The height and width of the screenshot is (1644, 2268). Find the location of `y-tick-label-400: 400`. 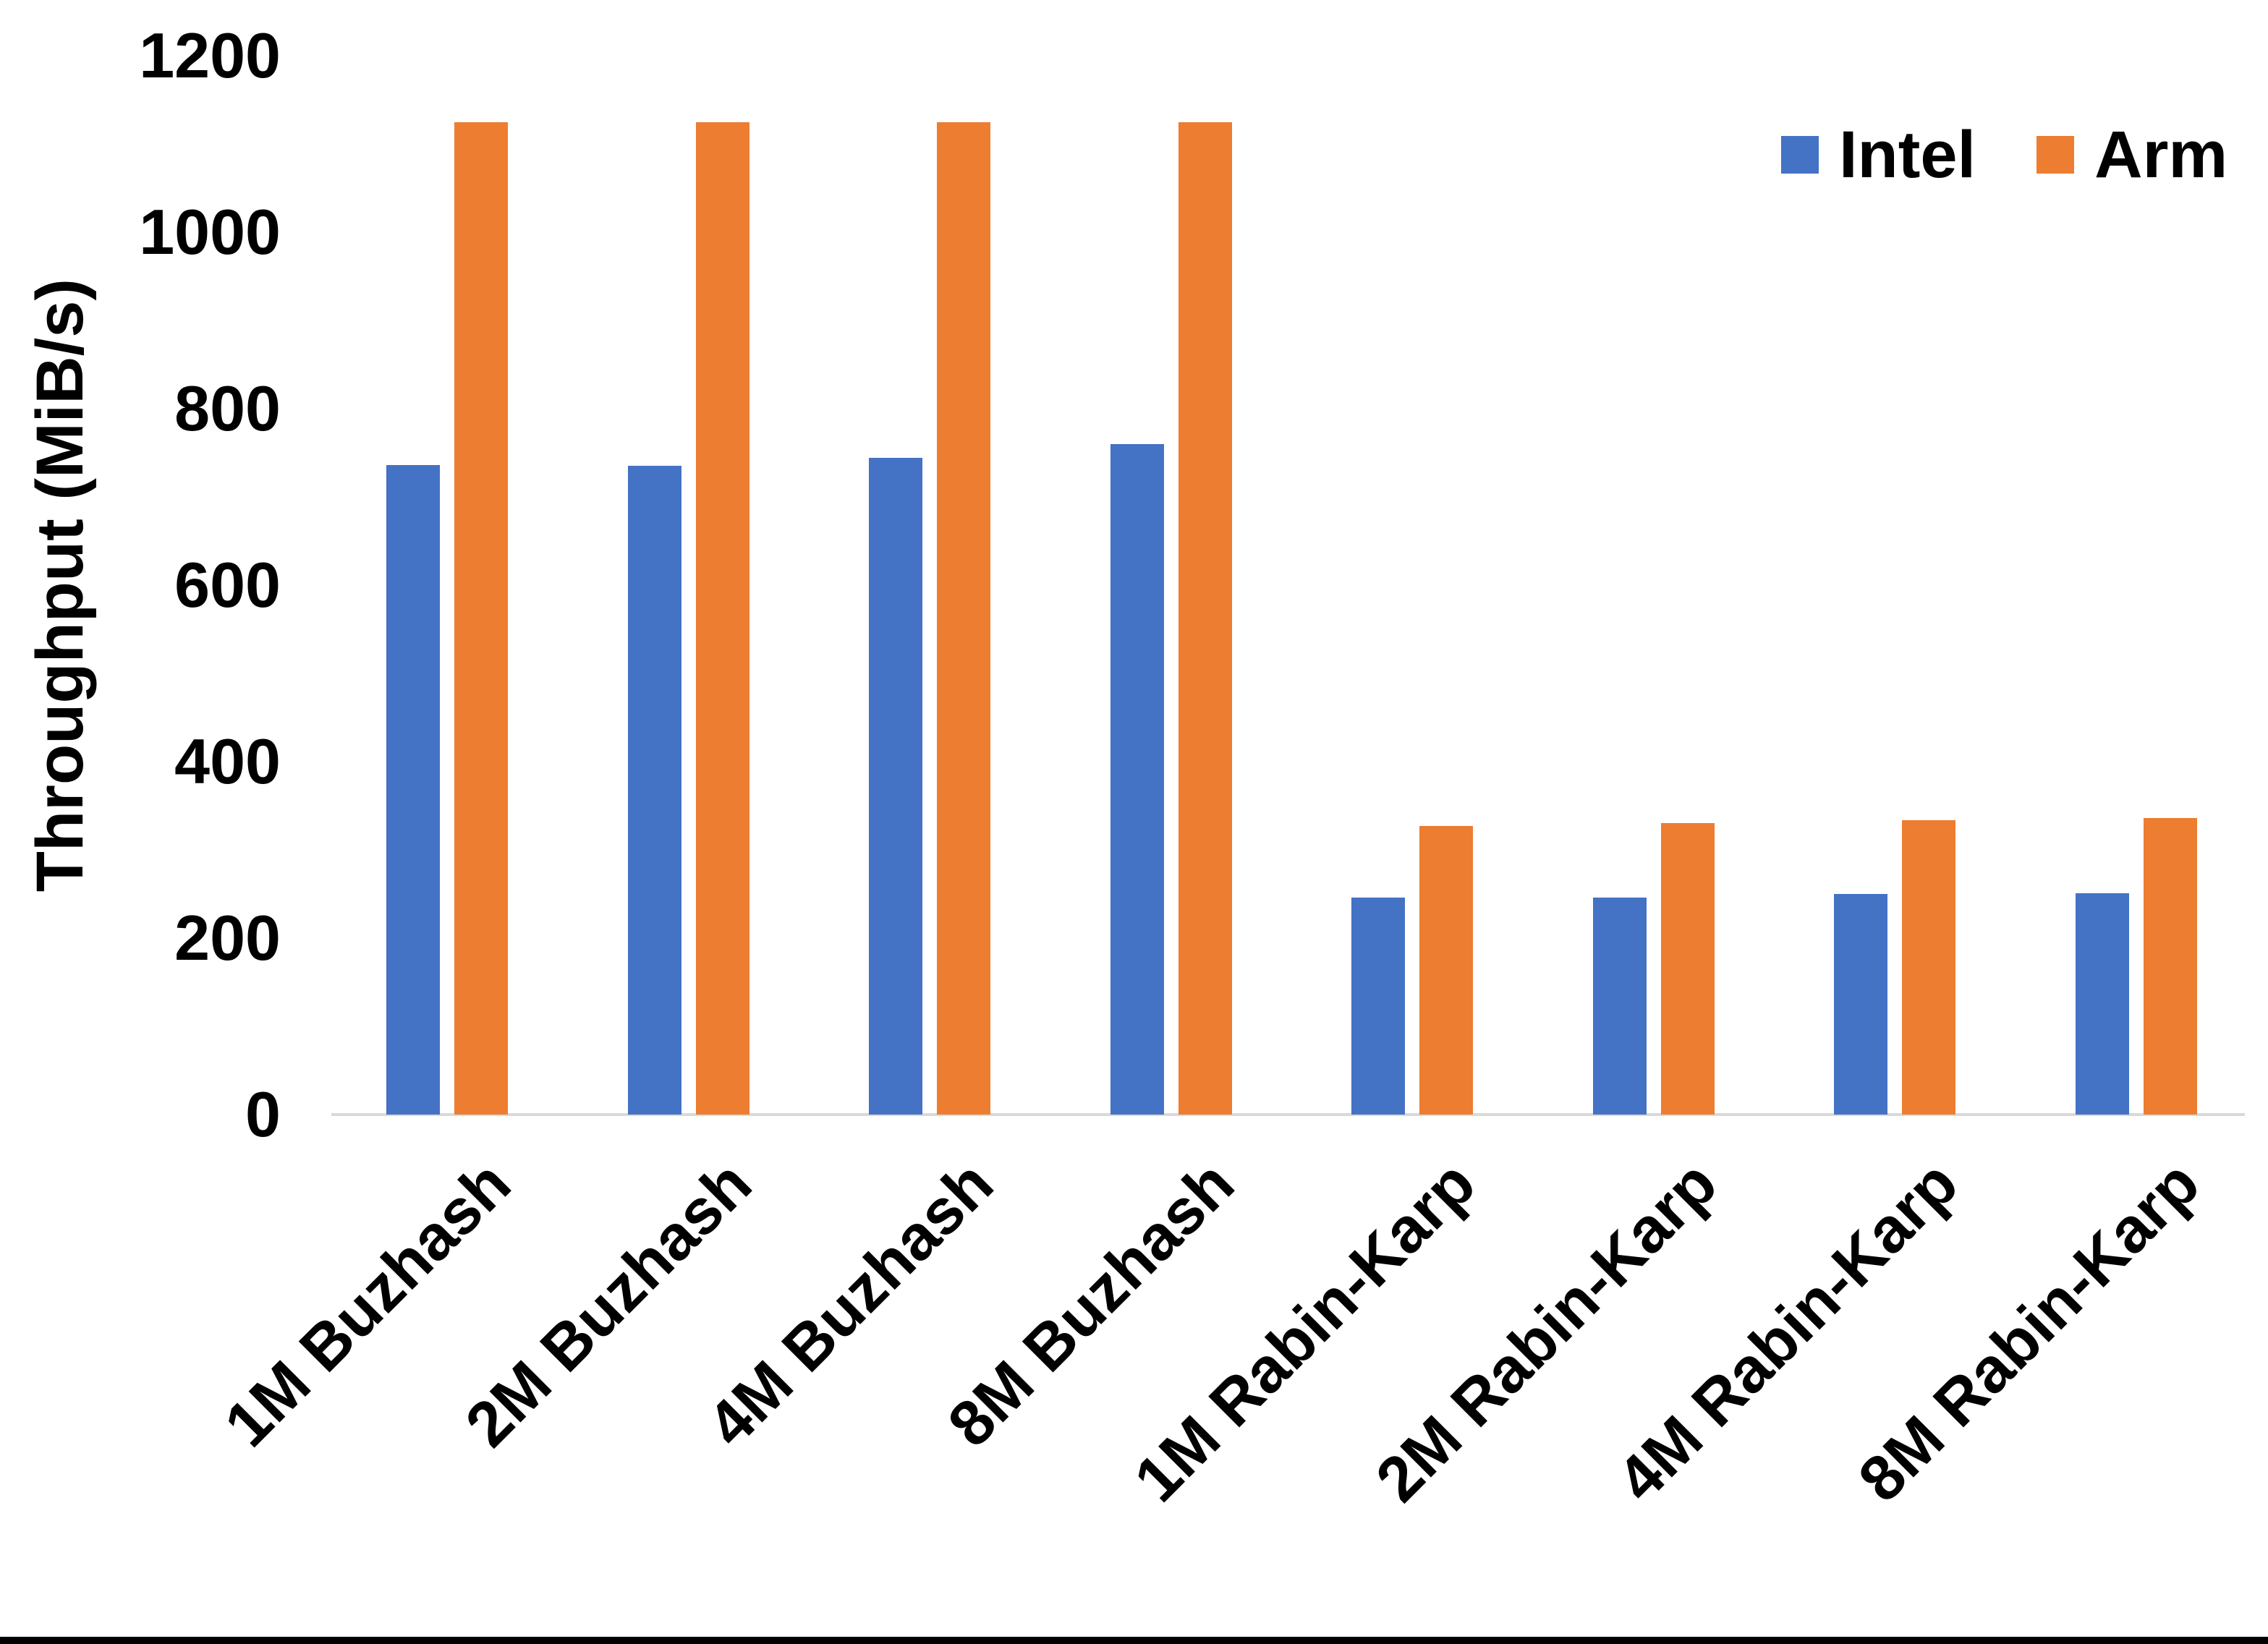

y-tick-label-400: 400 is located at coordinates (227, 761).